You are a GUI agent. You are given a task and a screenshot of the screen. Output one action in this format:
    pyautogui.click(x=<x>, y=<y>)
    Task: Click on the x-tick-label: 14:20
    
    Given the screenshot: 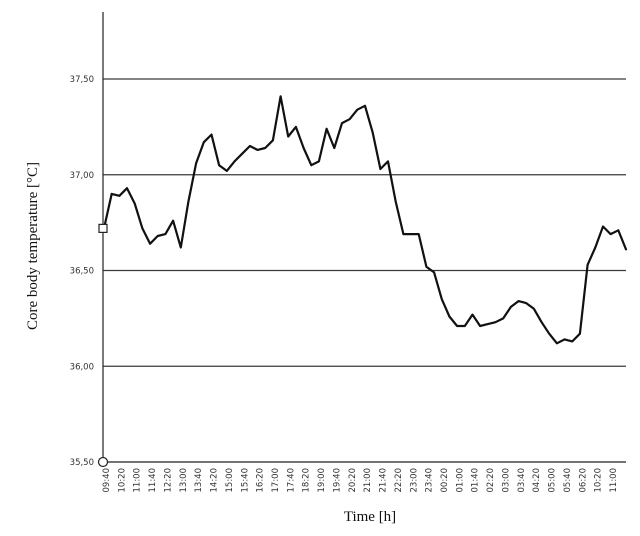 What is the action you would take?
    pyautogui.click(x=215, y=480)
    